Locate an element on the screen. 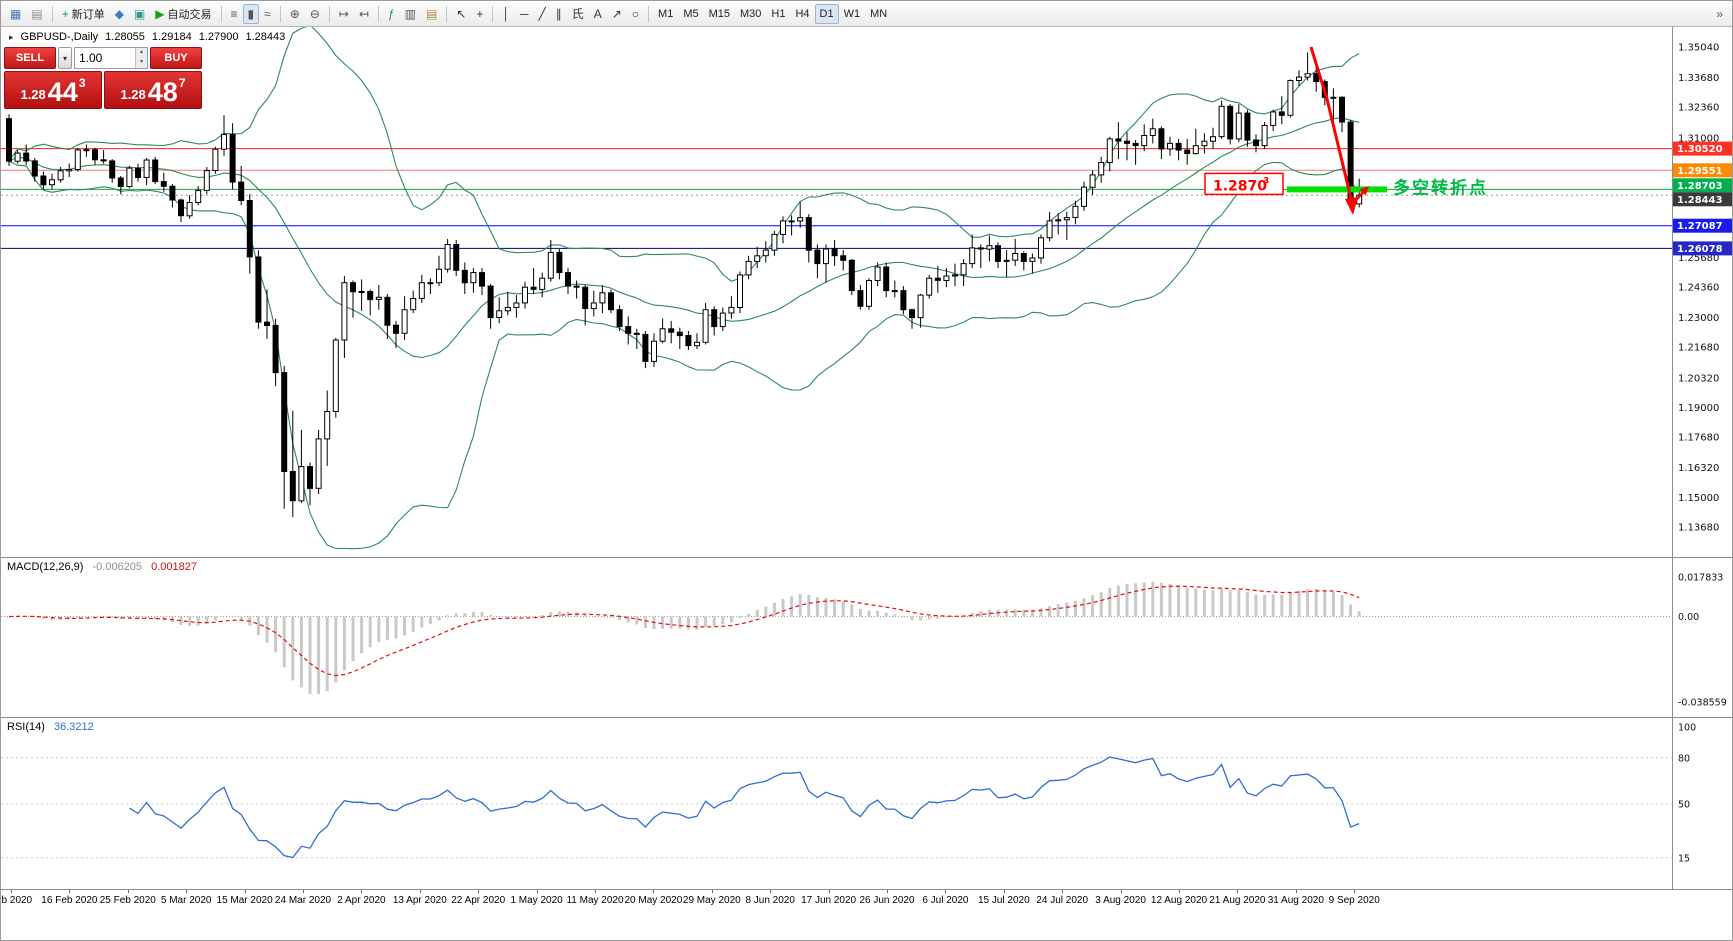 The height and width of the screenshot is (941, 1733). tf-h1-button: H1 is located at coordinates (778, 14).